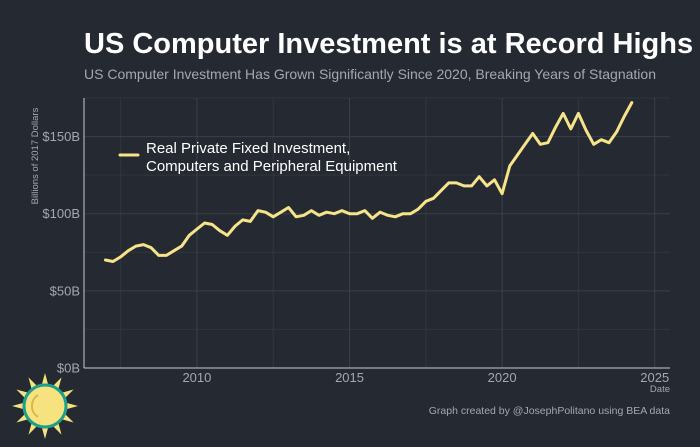  Describe the element at coordinates (61, 213) in the screenshot. I see `y-tick-label: $100B` at that location.